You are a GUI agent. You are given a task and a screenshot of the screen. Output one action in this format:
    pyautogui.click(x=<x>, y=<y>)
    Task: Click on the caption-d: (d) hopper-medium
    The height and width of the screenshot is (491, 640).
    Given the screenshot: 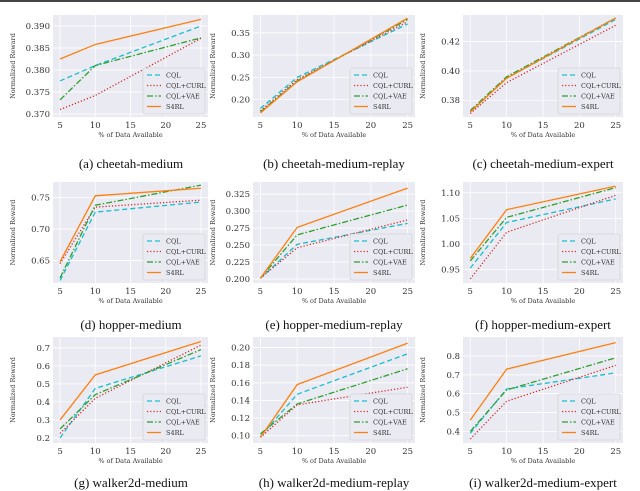 What is the action you would take?
    pyautogui.click(x=131, y=324)
    